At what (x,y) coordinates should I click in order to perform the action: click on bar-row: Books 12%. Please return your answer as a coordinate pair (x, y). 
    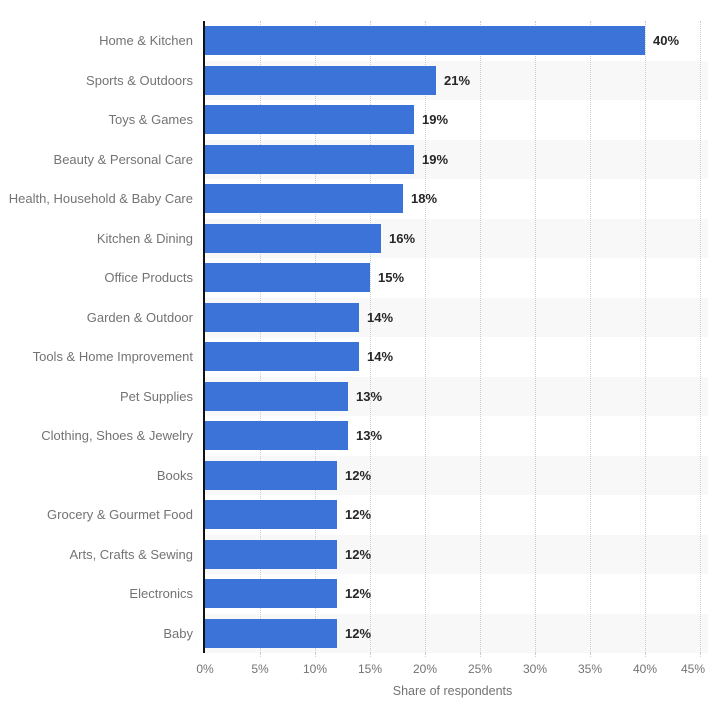
    Looking at the image, I should click on (354, 476).